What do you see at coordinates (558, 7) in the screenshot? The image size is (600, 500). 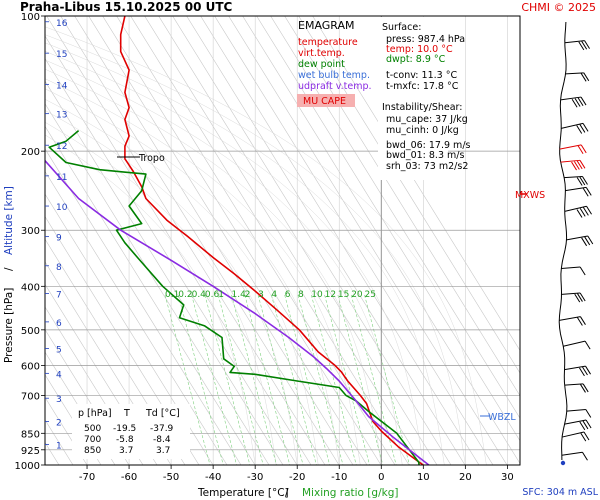 I see `copyright-text: CHMI © 2025` at bounding box center [558, 7].